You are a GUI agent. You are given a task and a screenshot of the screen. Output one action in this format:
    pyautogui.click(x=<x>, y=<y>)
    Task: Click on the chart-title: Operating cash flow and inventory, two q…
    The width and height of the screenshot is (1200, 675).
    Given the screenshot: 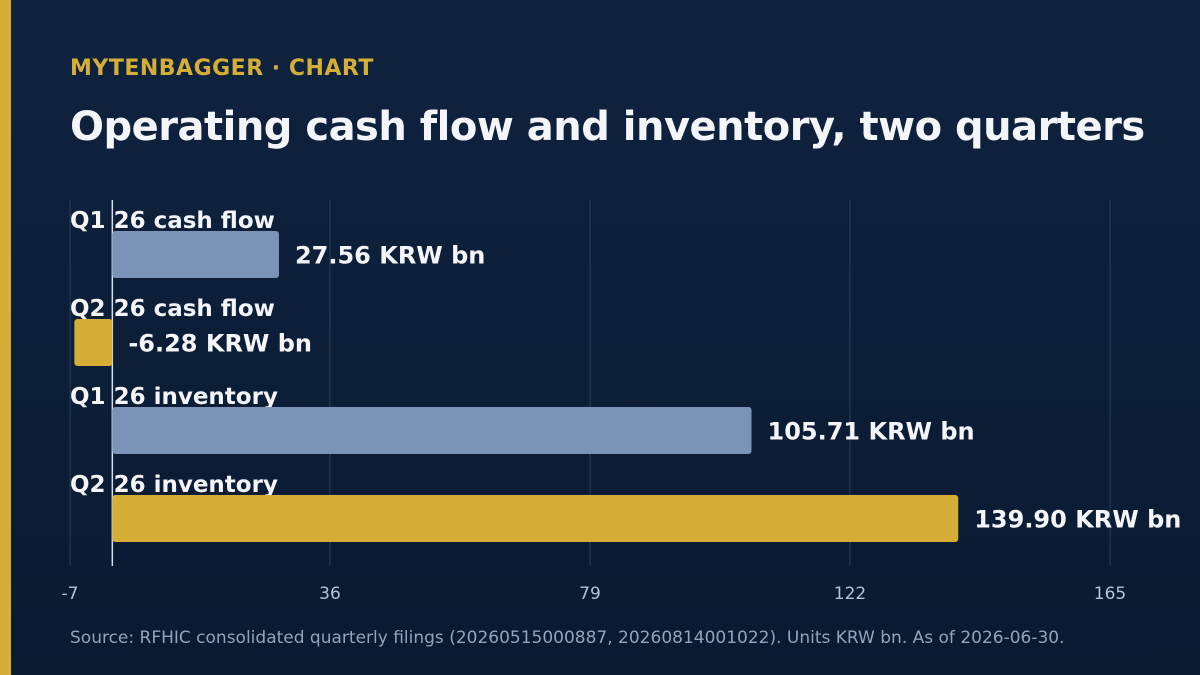 What is the action you would take?
    pyautogui.click(x=607, y=127)
    